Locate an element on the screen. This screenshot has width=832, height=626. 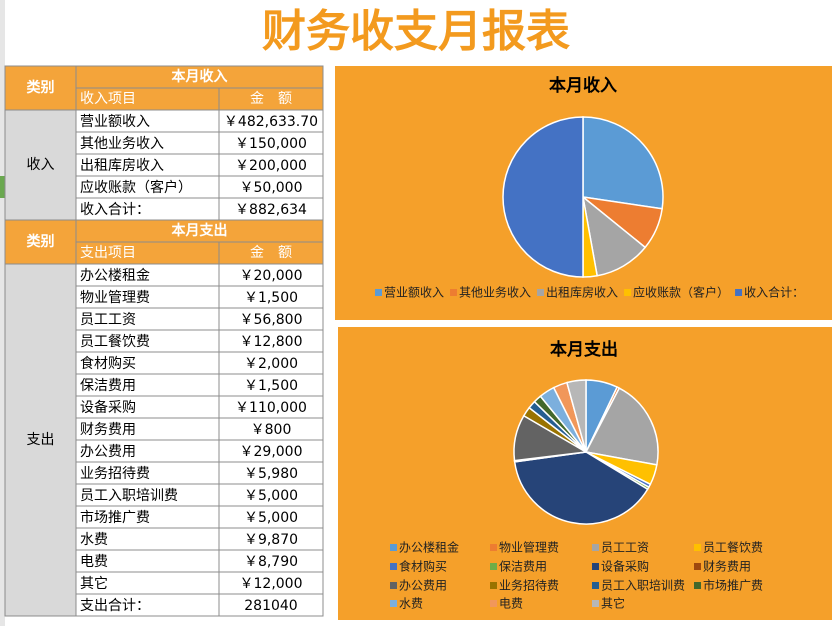
amount-label: ￥12,000 is located at coordinates (271, 584).